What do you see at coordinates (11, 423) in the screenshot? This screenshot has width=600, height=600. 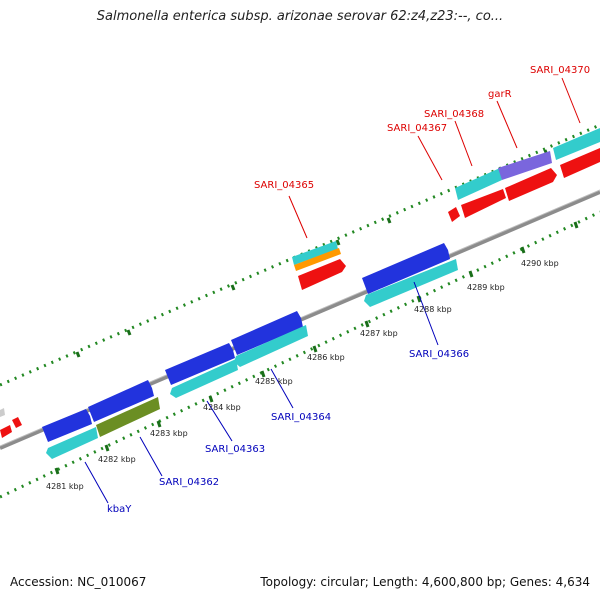 I see `cds-left-edge` at bounding box center [11, 423].